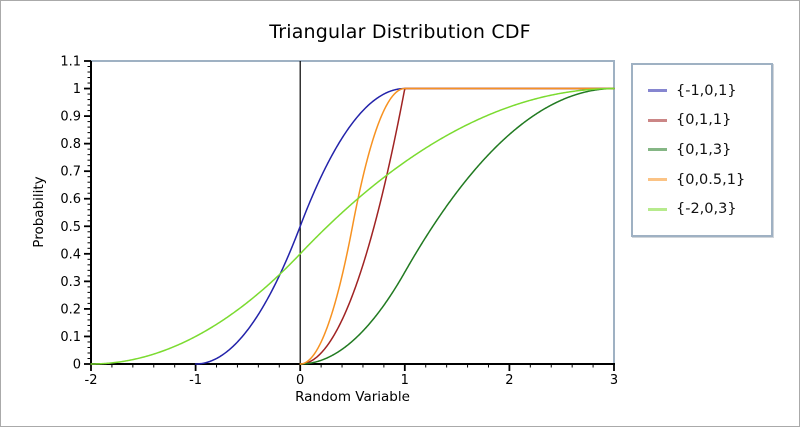  I want to click on legend-label: {-1,0,1}, so click(706, 90).